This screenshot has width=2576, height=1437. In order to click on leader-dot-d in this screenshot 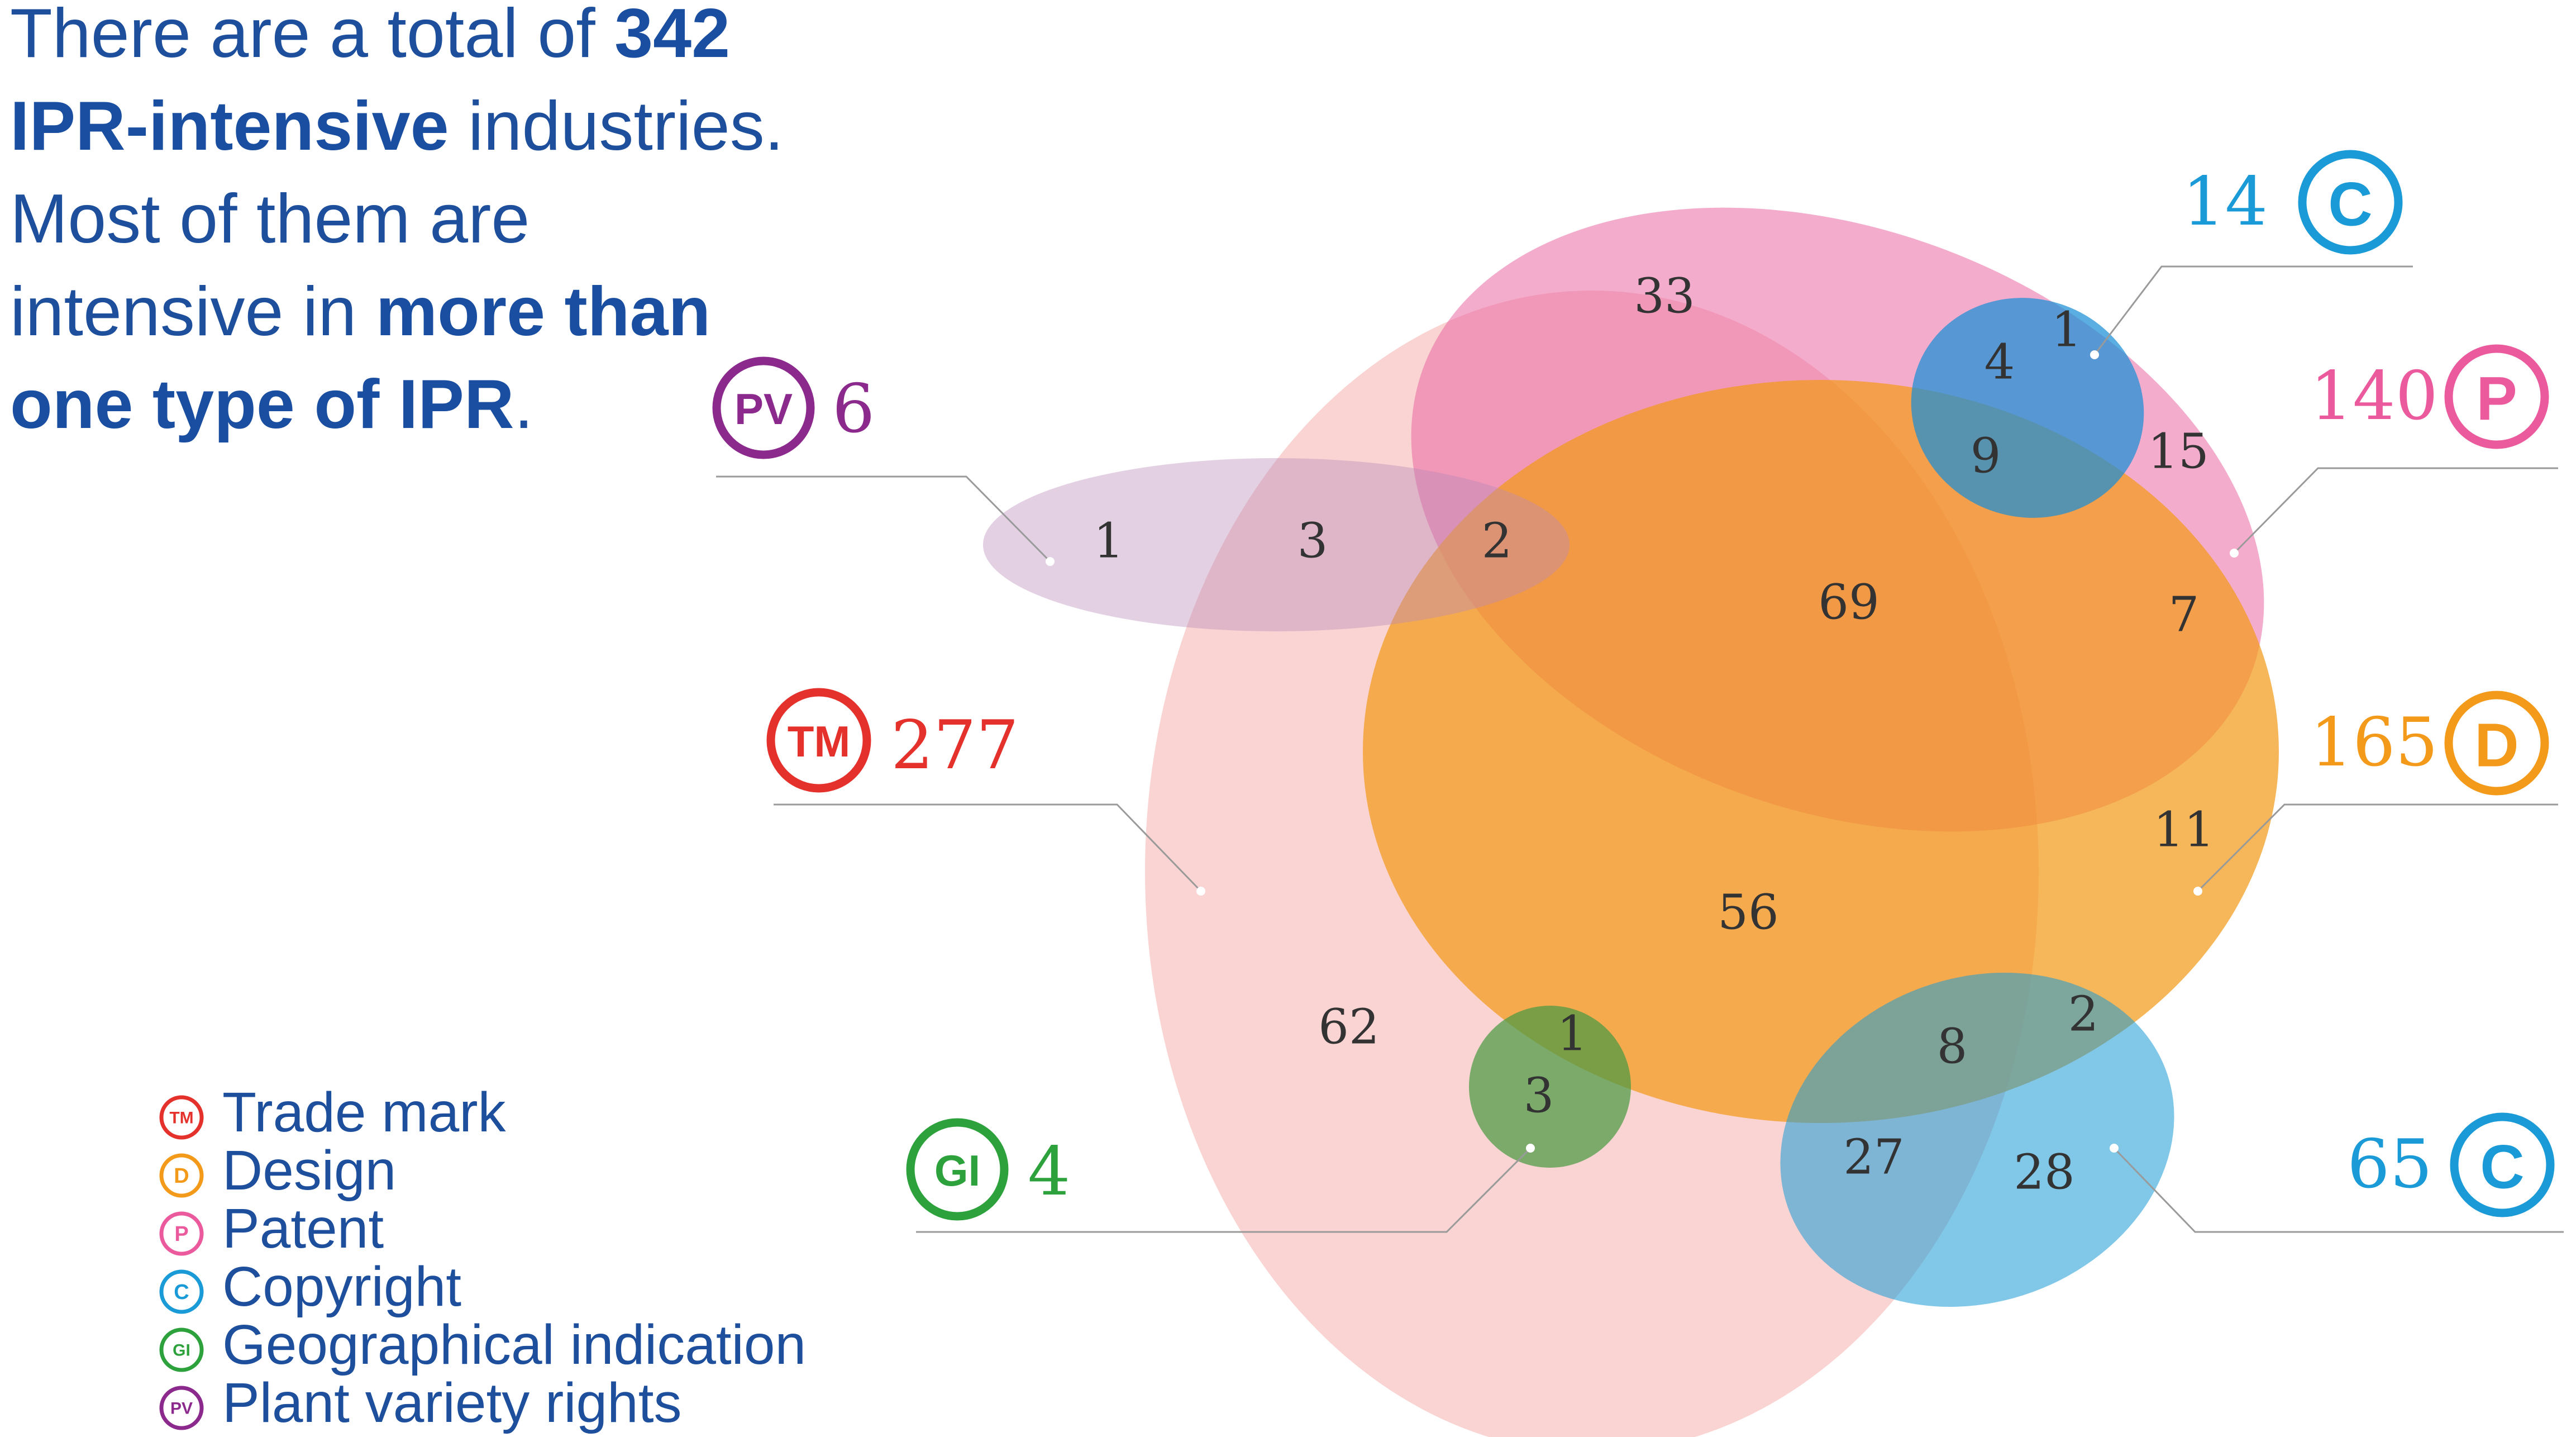, I will do `click(2197, 891)`.